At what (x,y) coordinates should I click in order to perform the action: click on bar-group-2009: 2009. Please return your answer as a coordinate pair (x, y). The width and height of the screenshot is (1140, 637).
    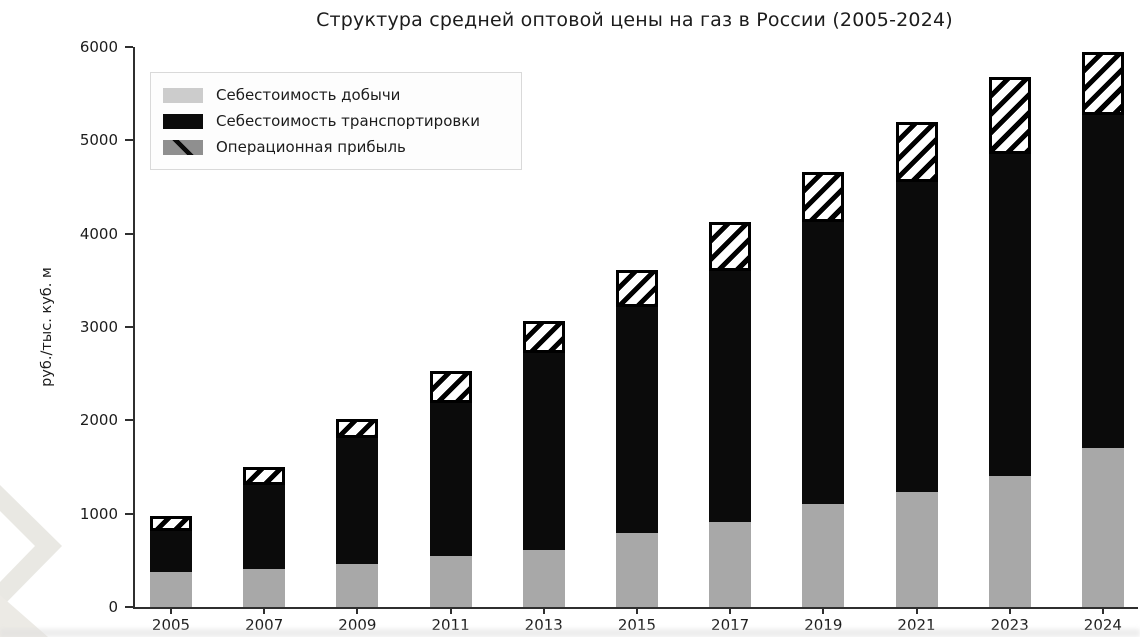
    Looking at the image, I should click on (357, 526).